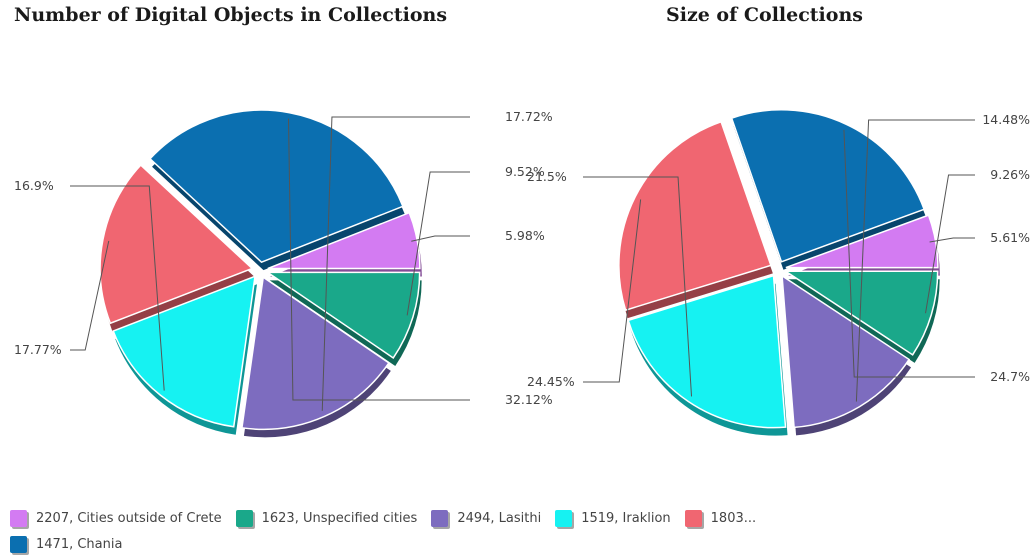 This screenshot has width=1035, height=560. I want to click on slice-percent-label: 32.12%, so click(529, 399).